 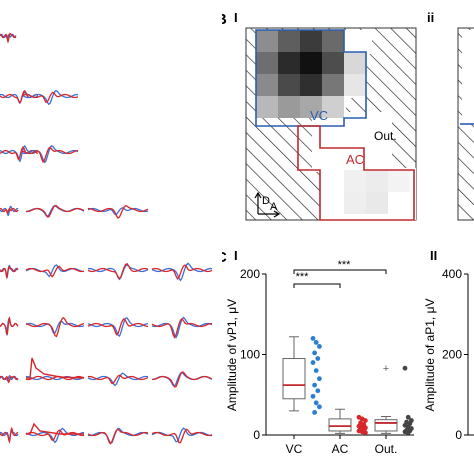 I want to click on panel-b-letter: B, so click(x=224, y=19).